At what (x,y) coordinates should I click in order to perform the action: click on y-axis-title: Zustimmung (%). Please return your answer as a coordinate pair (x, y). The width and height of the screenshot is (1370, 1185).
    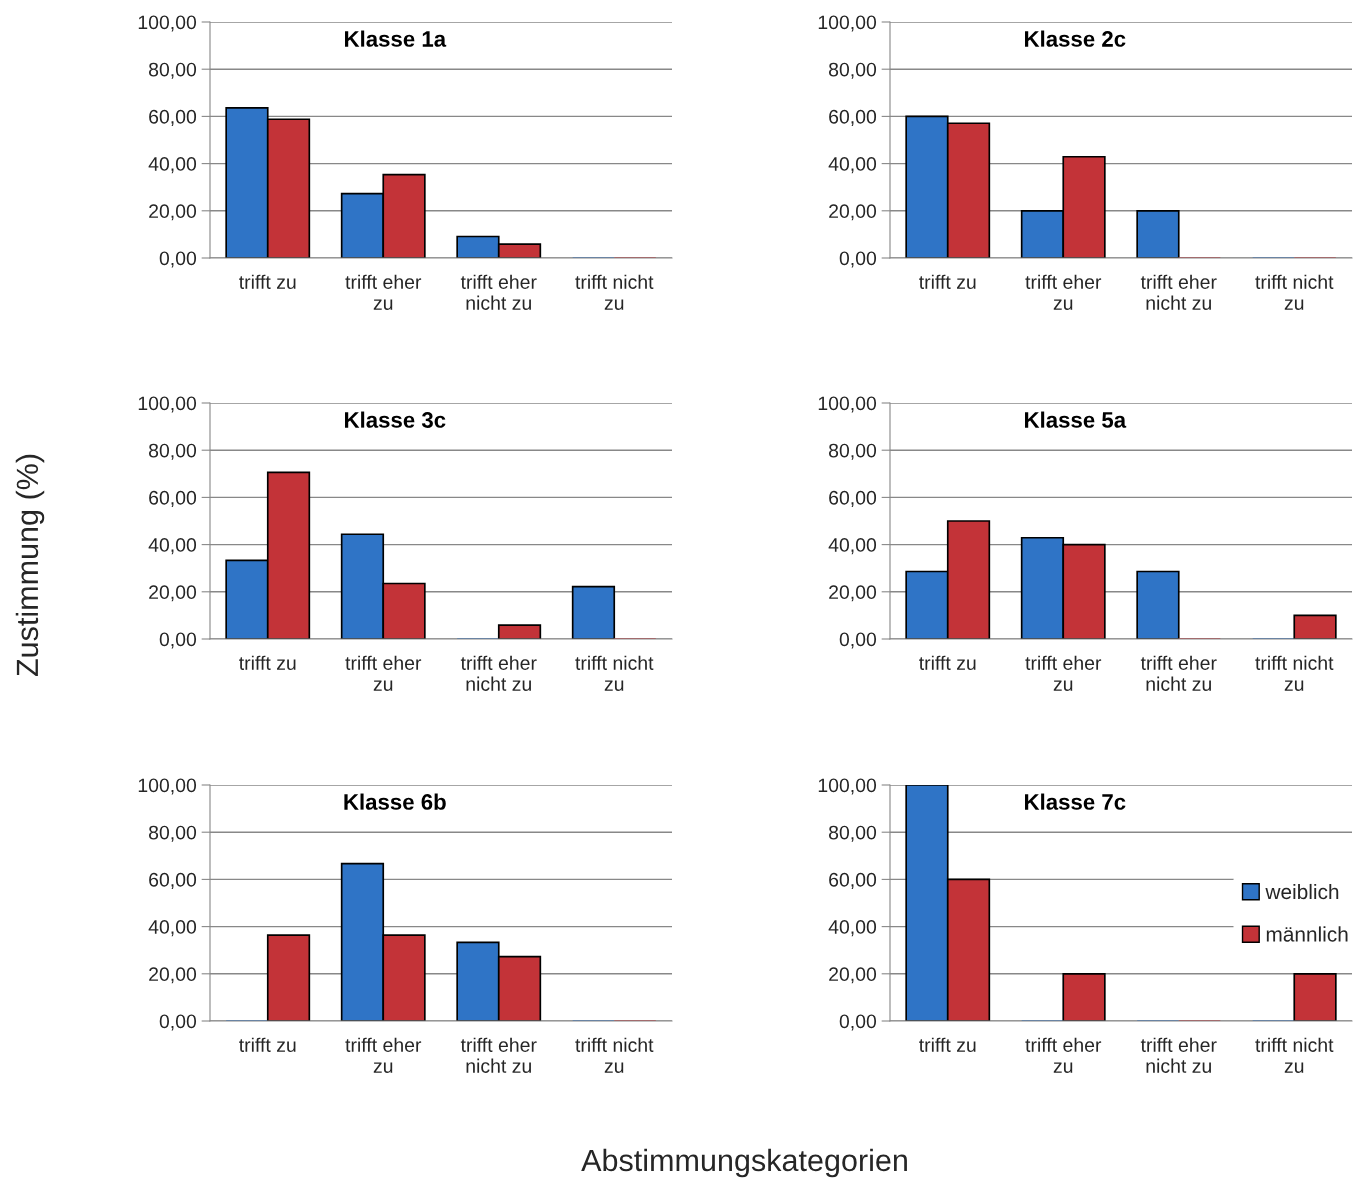
    Looking at the image, I should click on (30, 565).